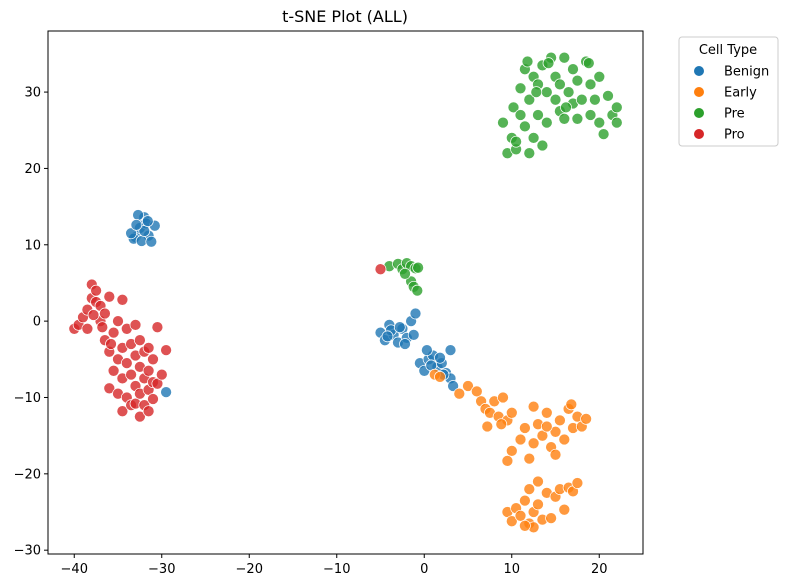 The height and width of the screenshot is (586, 787). What do you see at coordinates (227, 343) in the screenshot?
I see `series-pro` at bounding box center [227, 343].